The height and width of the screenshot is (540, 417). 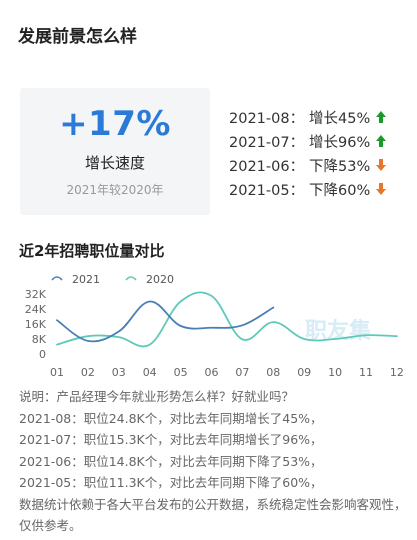 What do you see at coordinates (267, 142) in the screenshot?
I see `stat-date: 2021-07：` at bounding box center [267, 142].